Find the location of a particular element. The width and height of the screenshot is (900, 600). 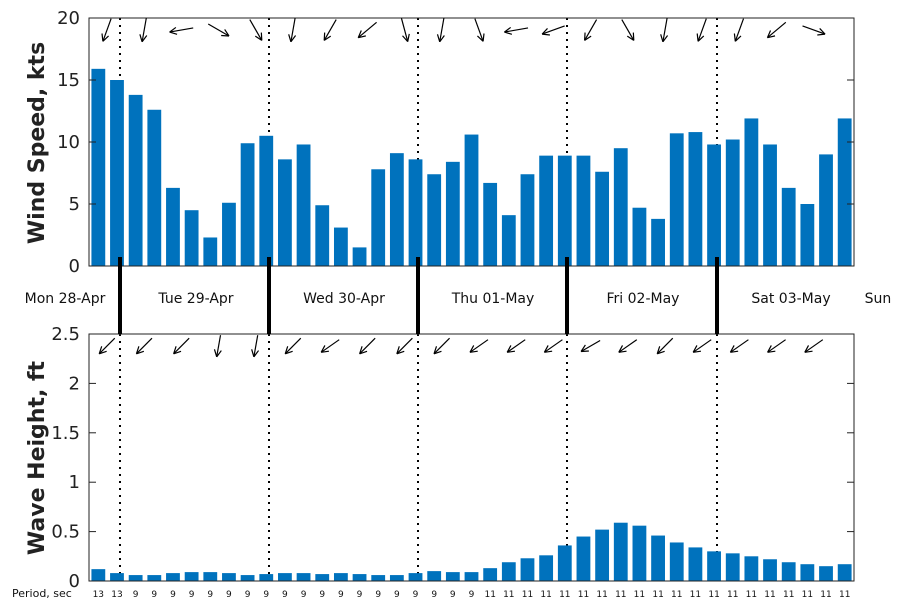

period-label: 13 is located at coordinates (98, 595).